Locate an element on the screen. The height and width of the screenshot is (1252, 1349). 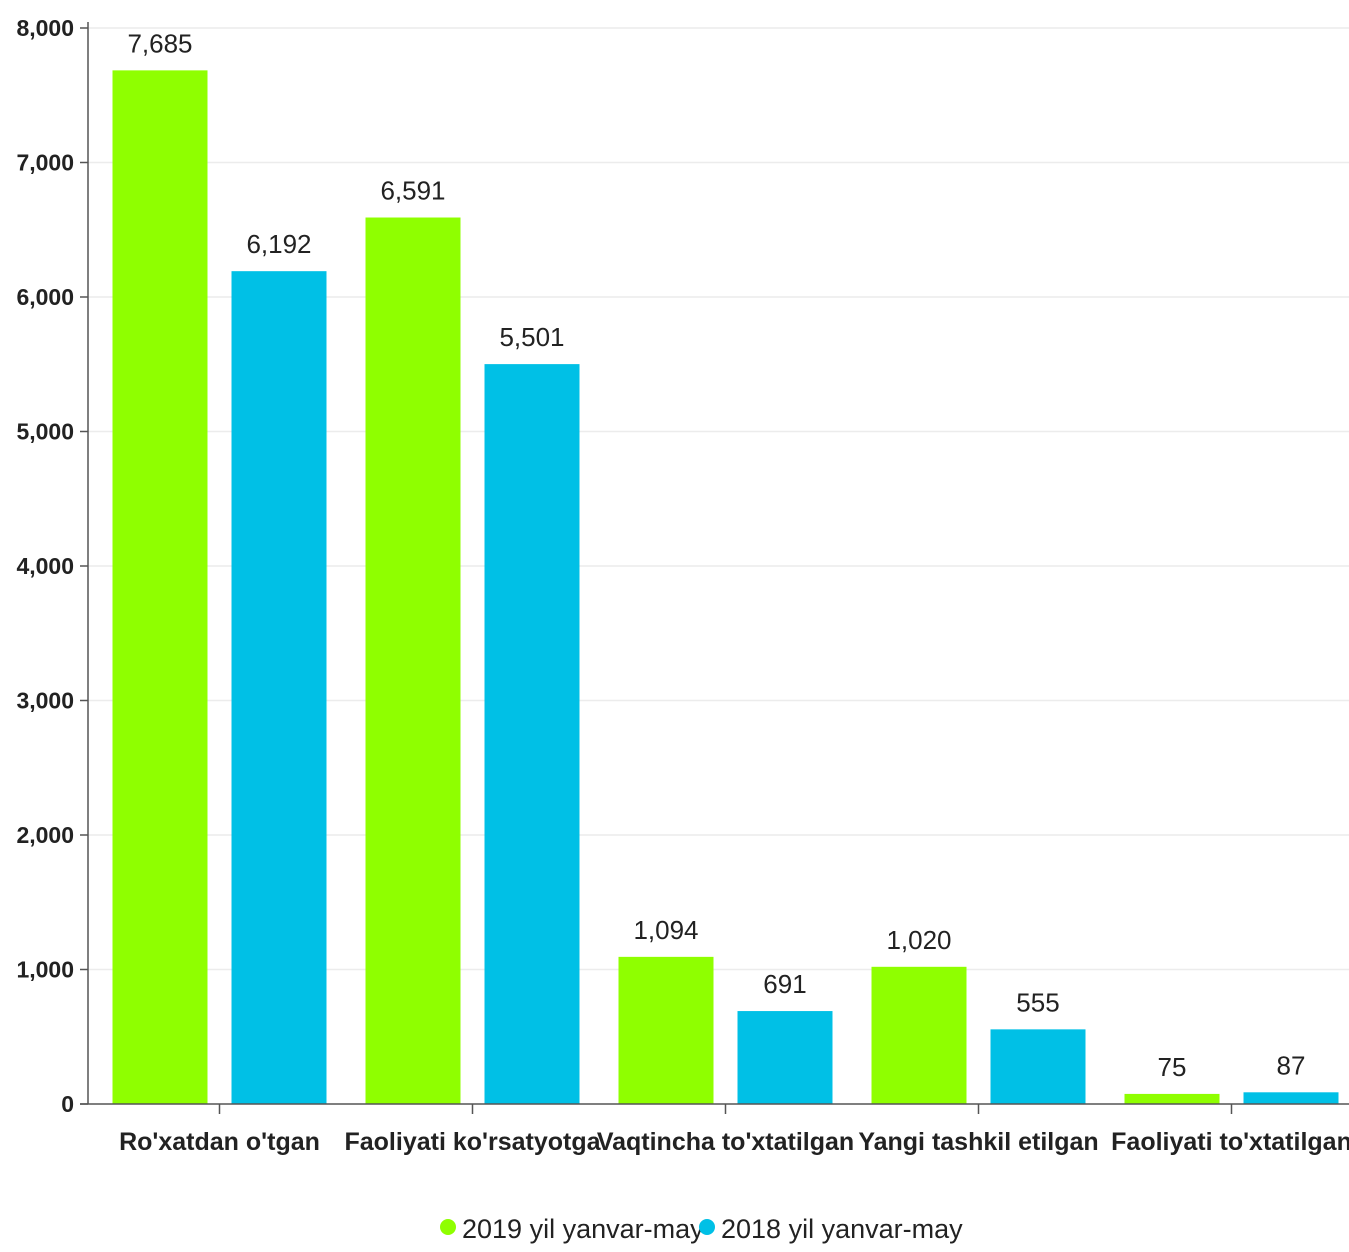
data-label: 87 is located at coordinates (1291, 1065).